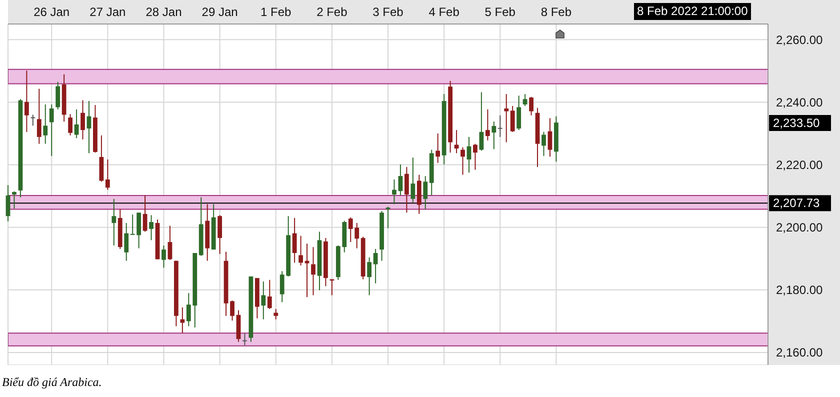 This screenshot has height=397, width=840. Describe the element at coordinates (164, 12) in the screenshot. I see `x-tick-label: 28 Jan` at that location.